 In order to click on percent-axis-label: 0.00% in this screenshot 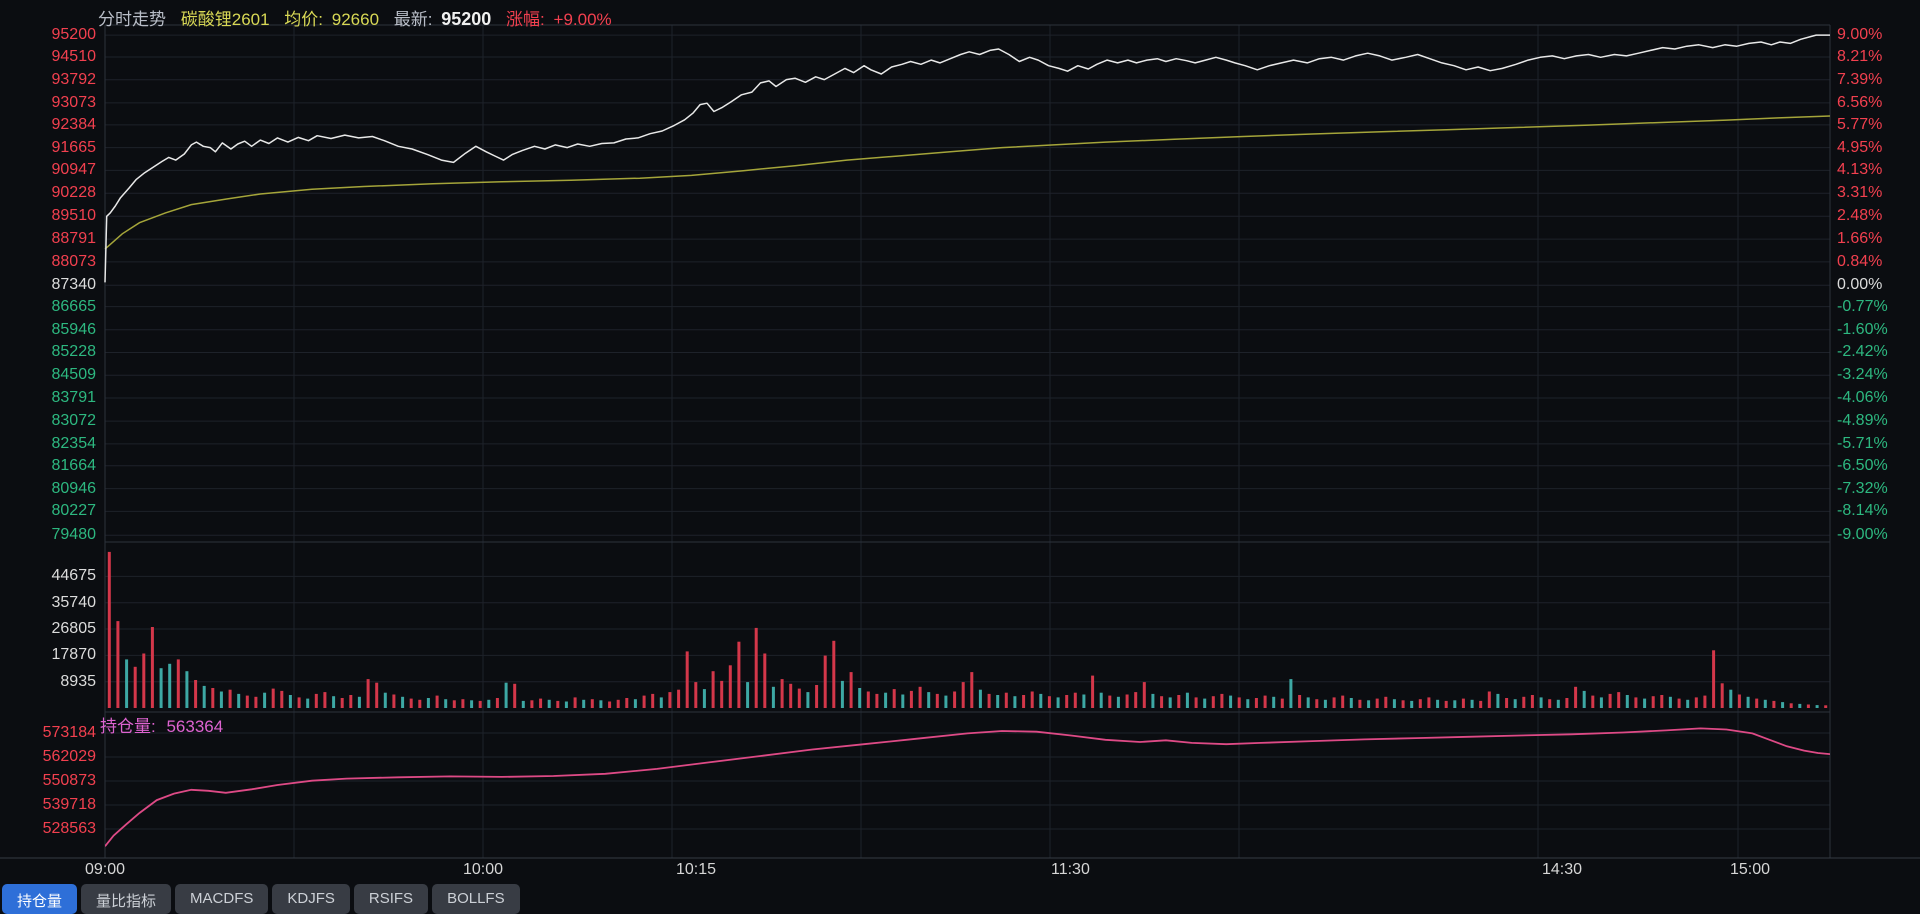, I will do `click(1860, 285)`.